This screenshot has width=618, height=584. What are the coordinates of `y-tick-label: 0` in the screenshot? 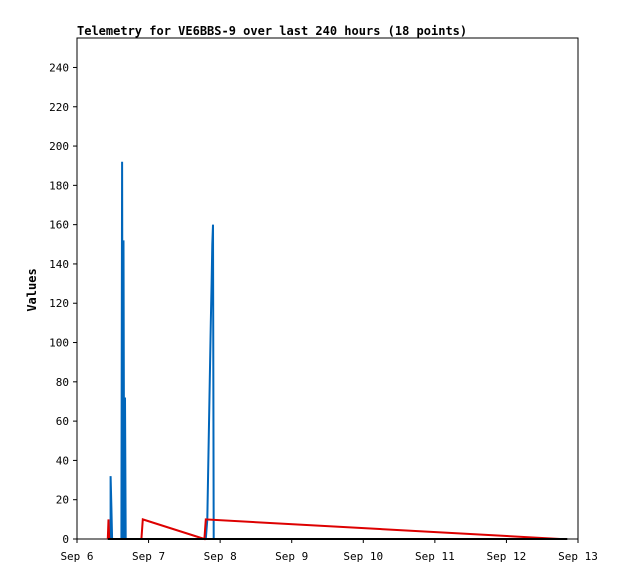 It's located at (65, 539).